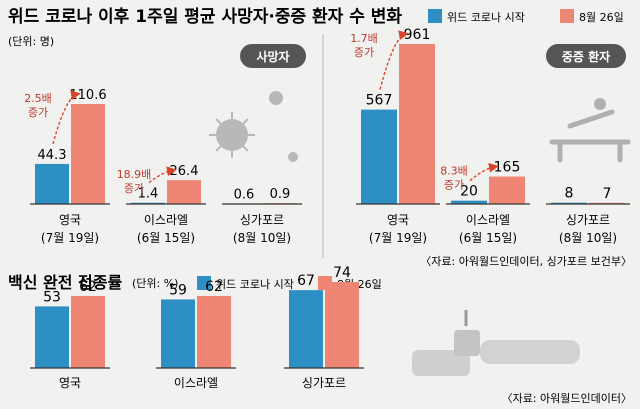 This screenshot has width=640, height=409. Describe the element at coordinates (38, 98) in the screenshot. I see `growth-annotation: 2.5배` at that location.